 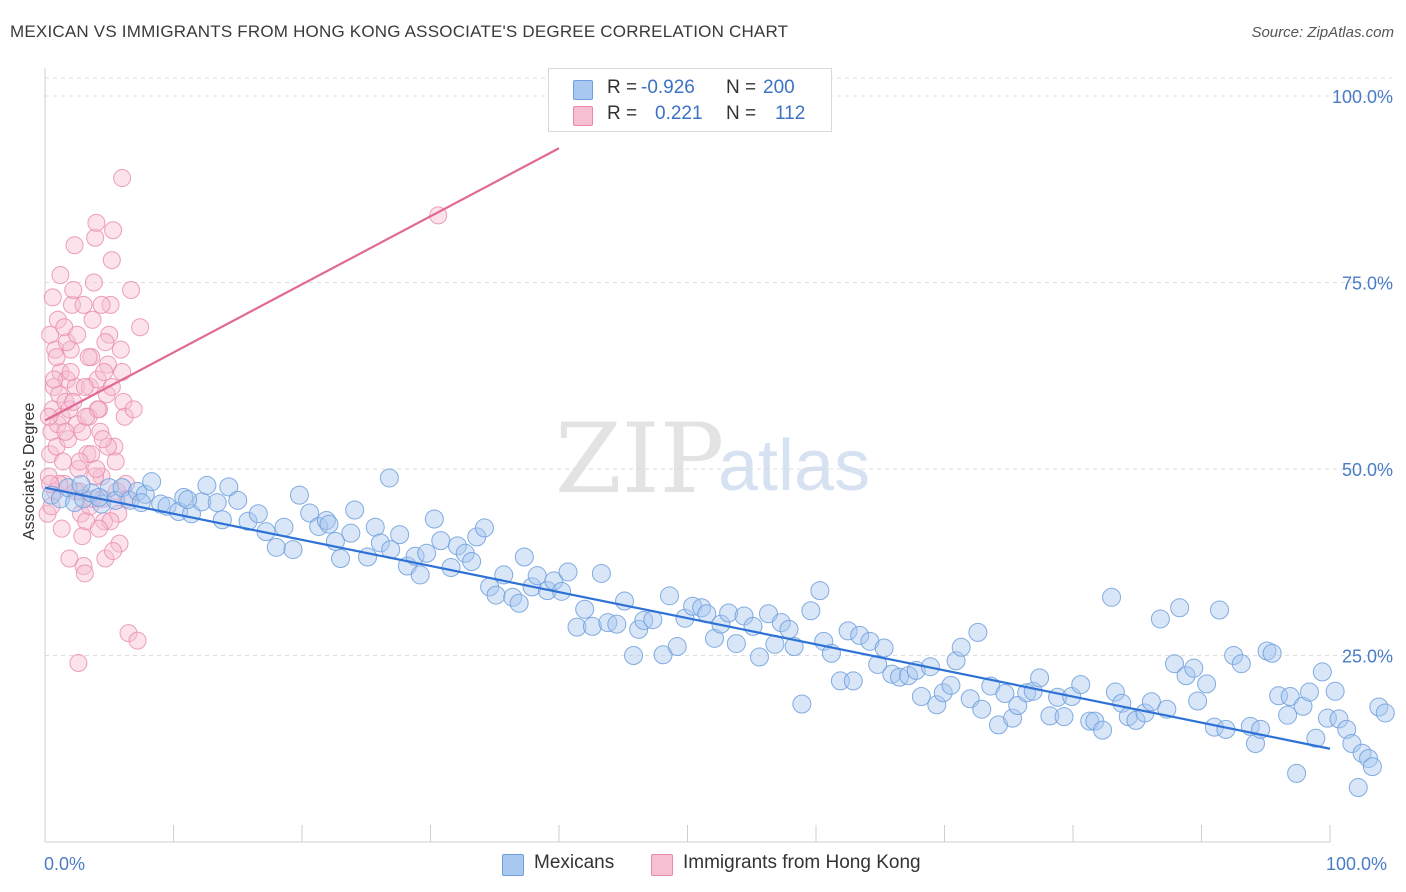 What do you see at coordinates (622, 113) in the screenshot?
I see `legend-r-label: R =` at bounding box center [622, 113].